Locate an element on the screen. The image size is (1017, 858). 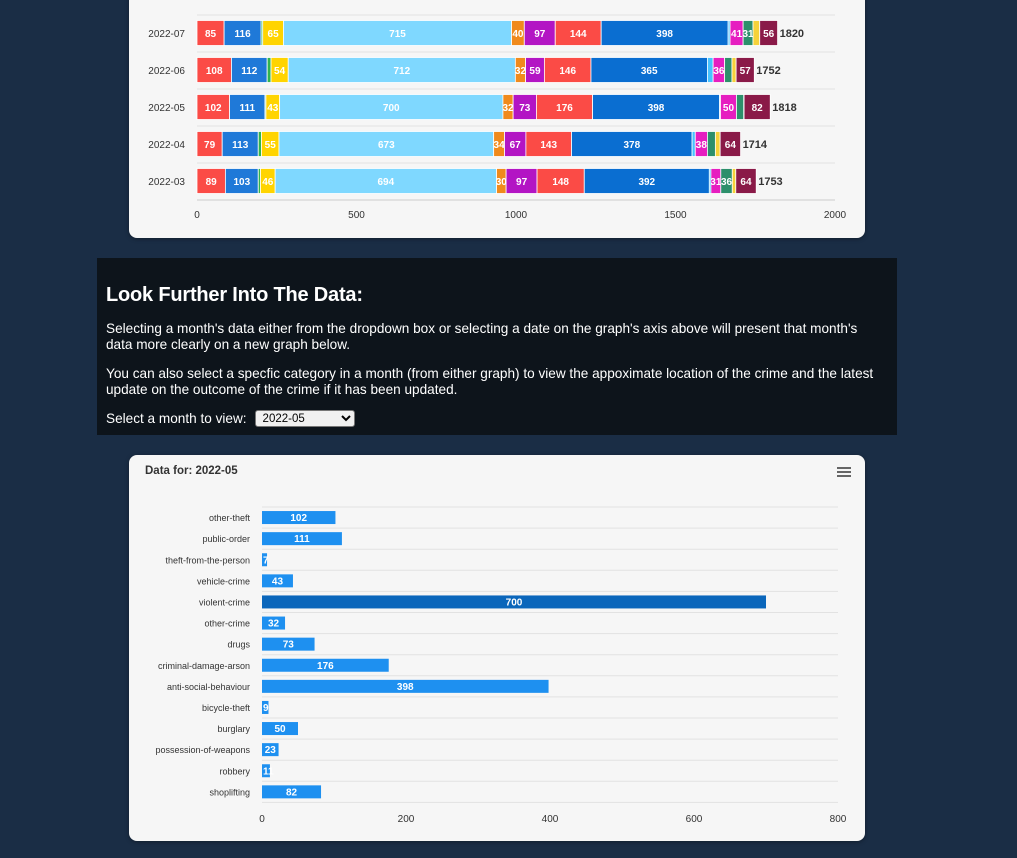
data-label: 41 is located at coordinates (737, 34).